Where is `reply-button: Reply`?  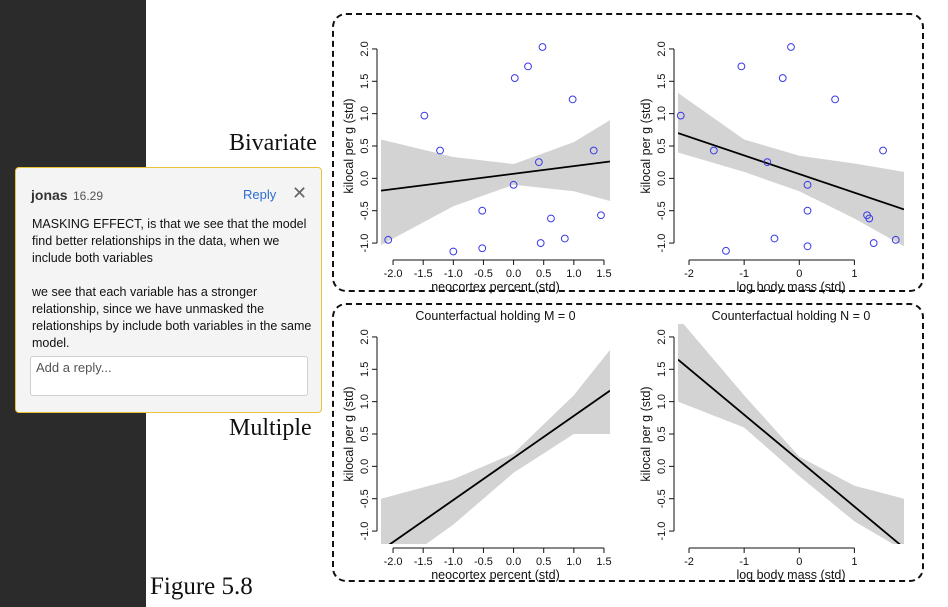
reply-button: Reply is located at coordinates (260, 194).